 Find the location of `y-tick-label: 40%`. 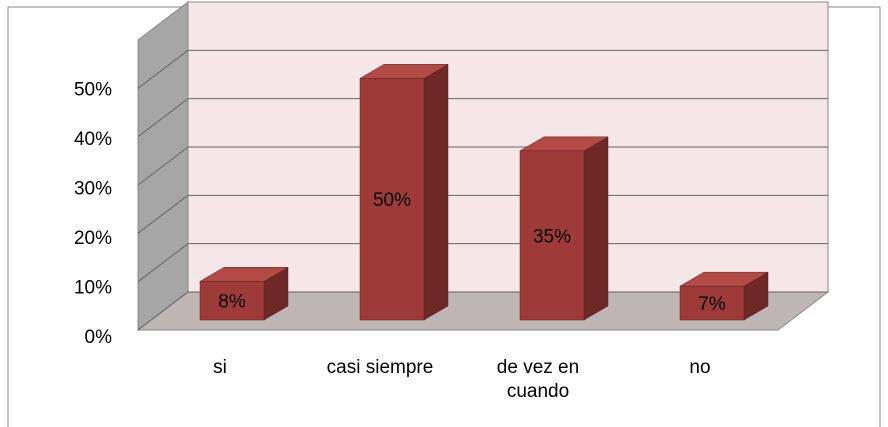

y-tick-label: 40% is located at coordinates (93, 139).